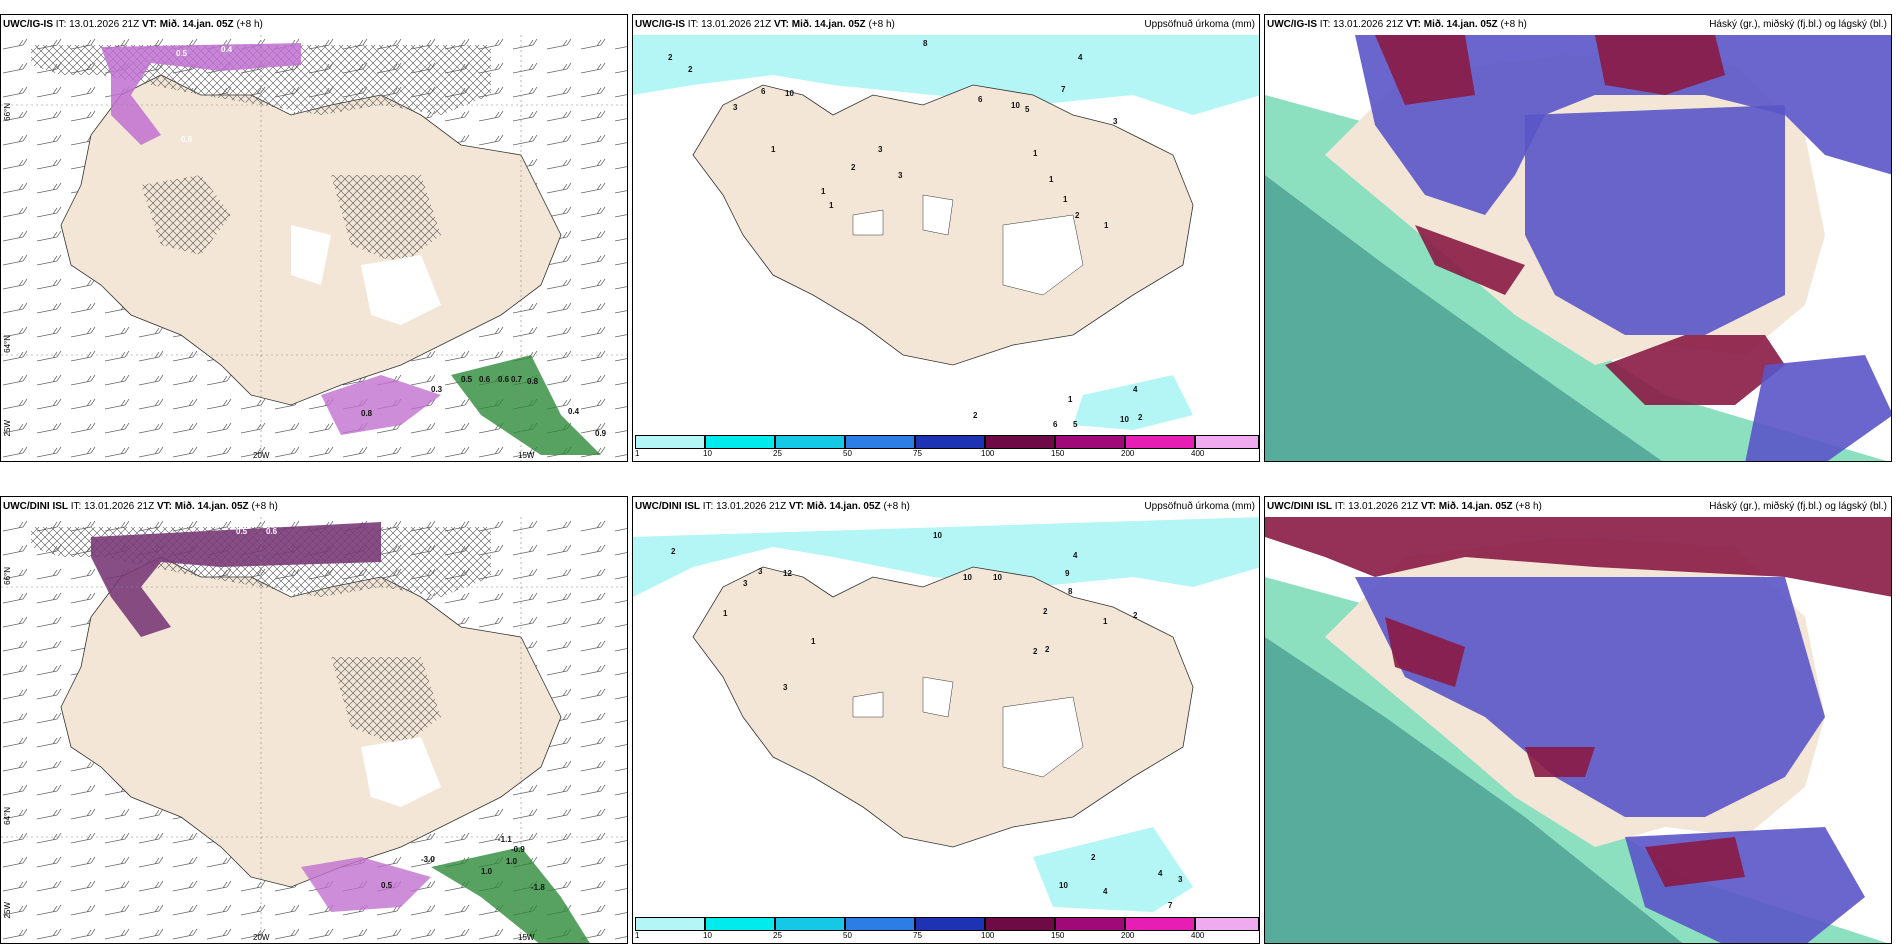 The width and height of the screenshot is (1900, 950). What do you see at coordinates (518, 849) in the screenshot?
I see `value-label: -0.9` at bounding box center [518, 849].